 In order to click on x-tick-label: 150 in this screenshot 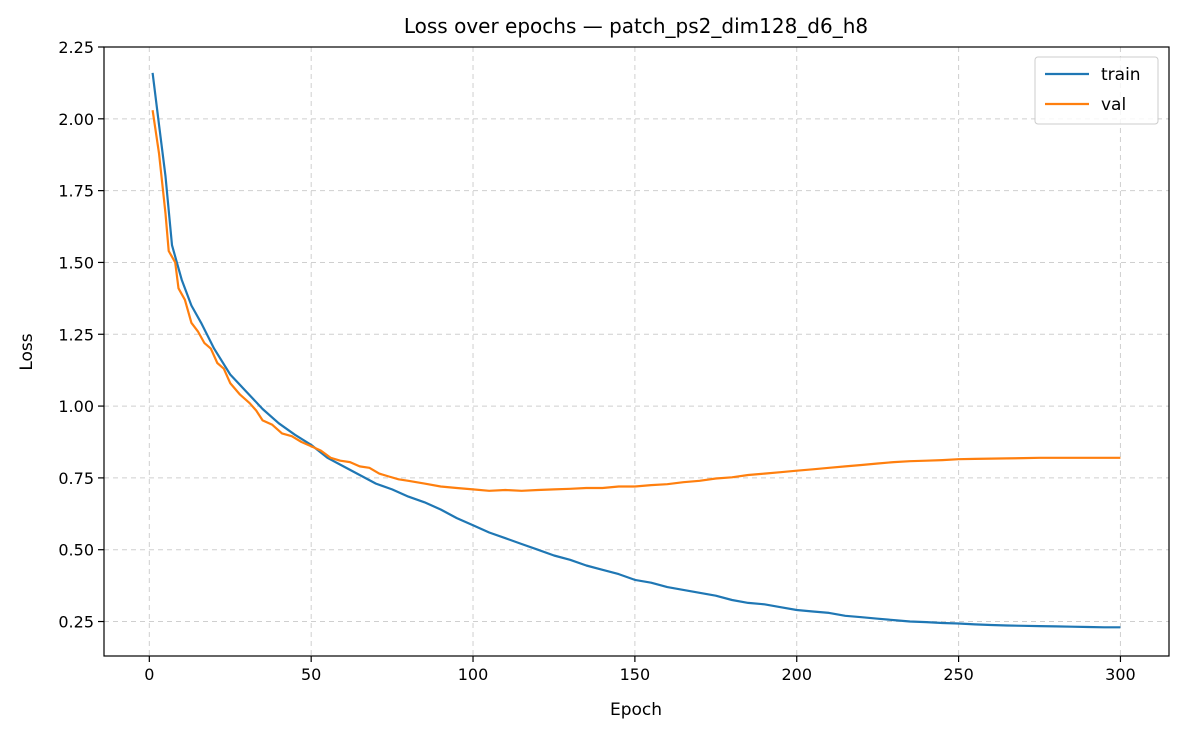, I will do `click(635, 674)`.